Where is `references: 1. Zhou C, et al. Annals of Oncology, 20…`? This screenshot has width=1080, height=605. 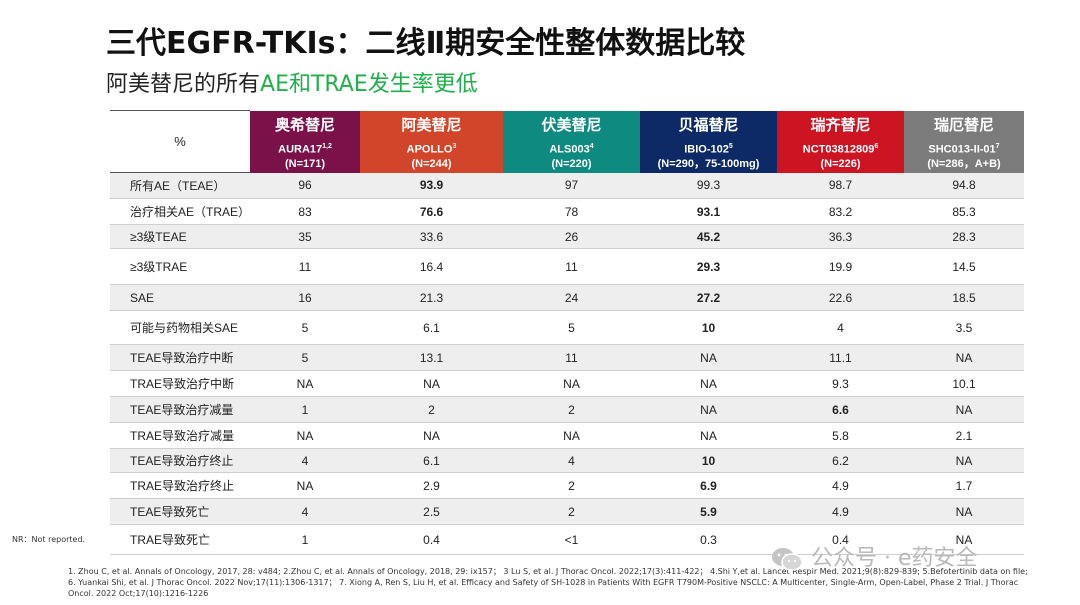
references: 1. Zhou C, et al. Annals of Oncology, 20… is located at coordinates (548, 582).